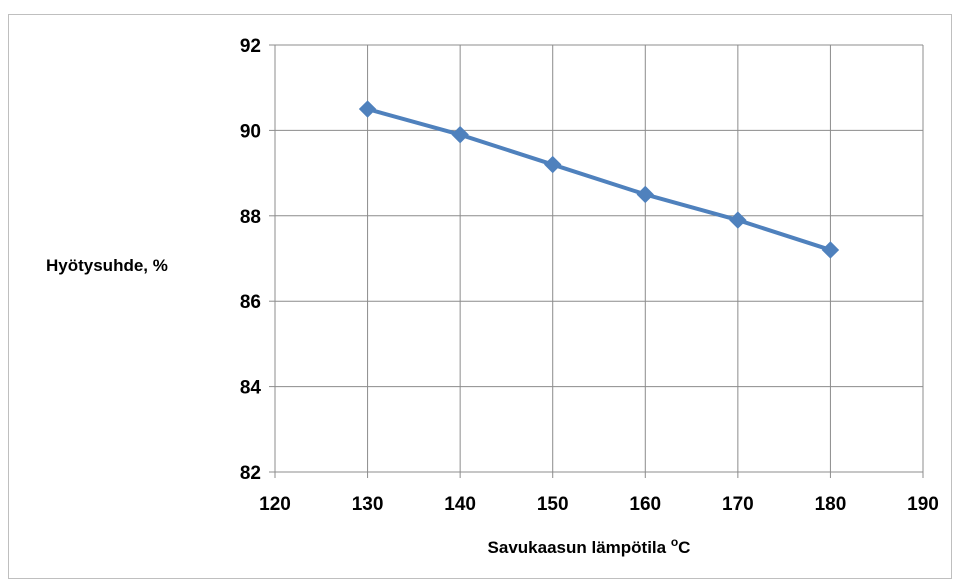 This screenshot has height=588, width=962. What do you see at coordinates (674, 542) in the screenshot?
I see `x-axis-label-superscript: o` at bounding box center [674, 542].